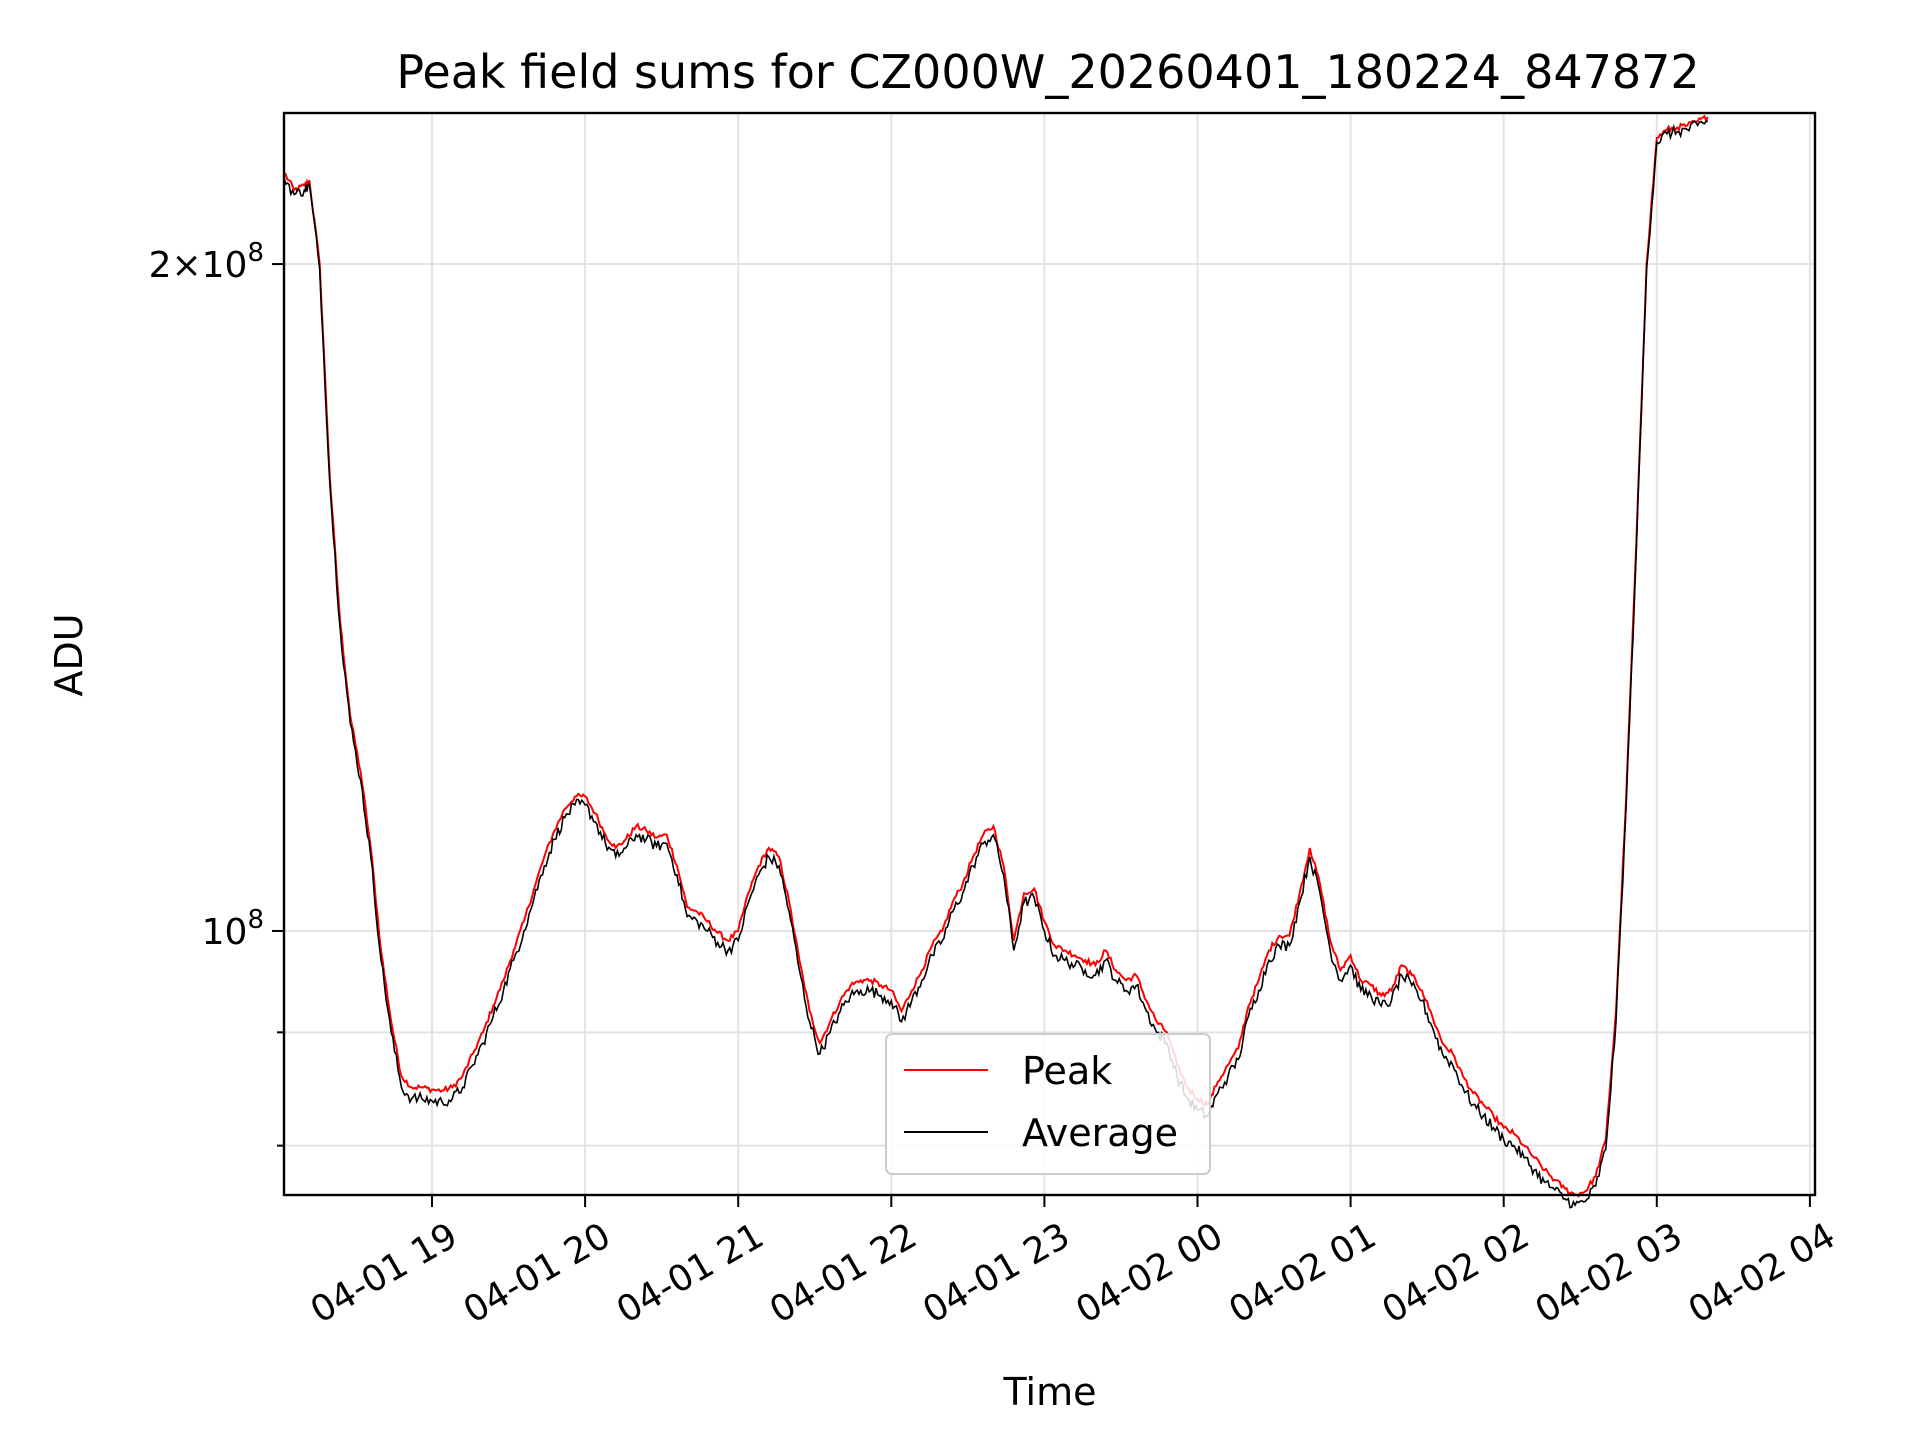 The width and height of the screenshot is (1920, 1440). What do you see at coordinates (1100, 1133) in the screenshot?
I see `legend-label-average: Average` at bounding box center [1100, 1133].